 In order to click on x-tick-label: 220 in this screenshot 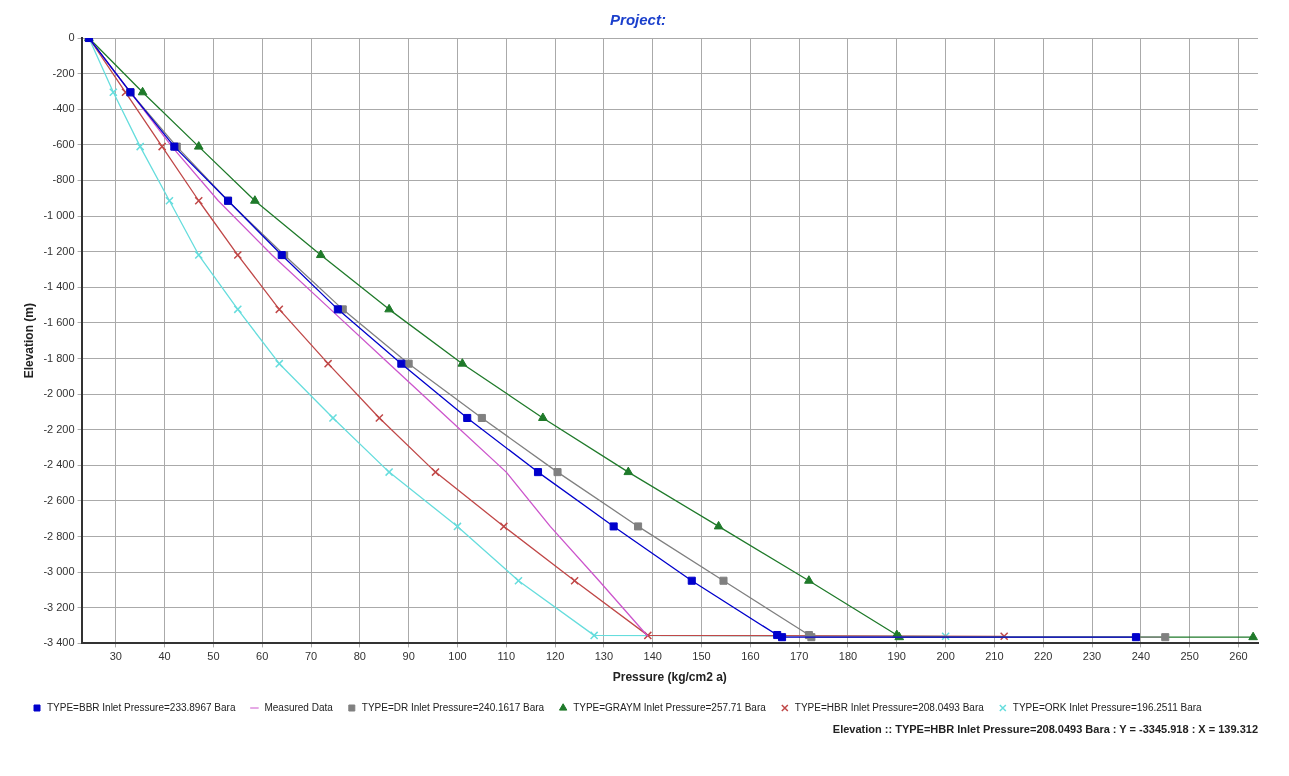, I will do `click(1043, 656)`.